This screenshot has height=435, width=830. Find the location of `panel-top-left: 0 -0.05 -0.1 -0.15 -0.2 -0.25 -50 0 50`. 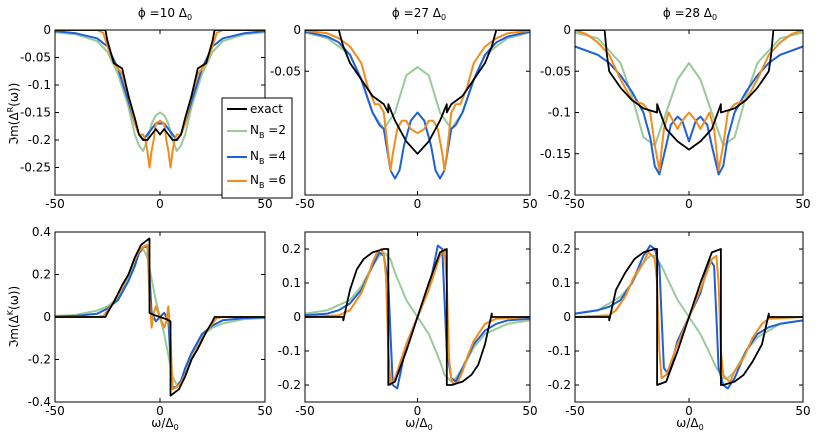

panel-top-left: 0 -0.05 -0.1 -0.15 -0.2 -0.25 -50 0 50 is located at coordinates (146, 117).